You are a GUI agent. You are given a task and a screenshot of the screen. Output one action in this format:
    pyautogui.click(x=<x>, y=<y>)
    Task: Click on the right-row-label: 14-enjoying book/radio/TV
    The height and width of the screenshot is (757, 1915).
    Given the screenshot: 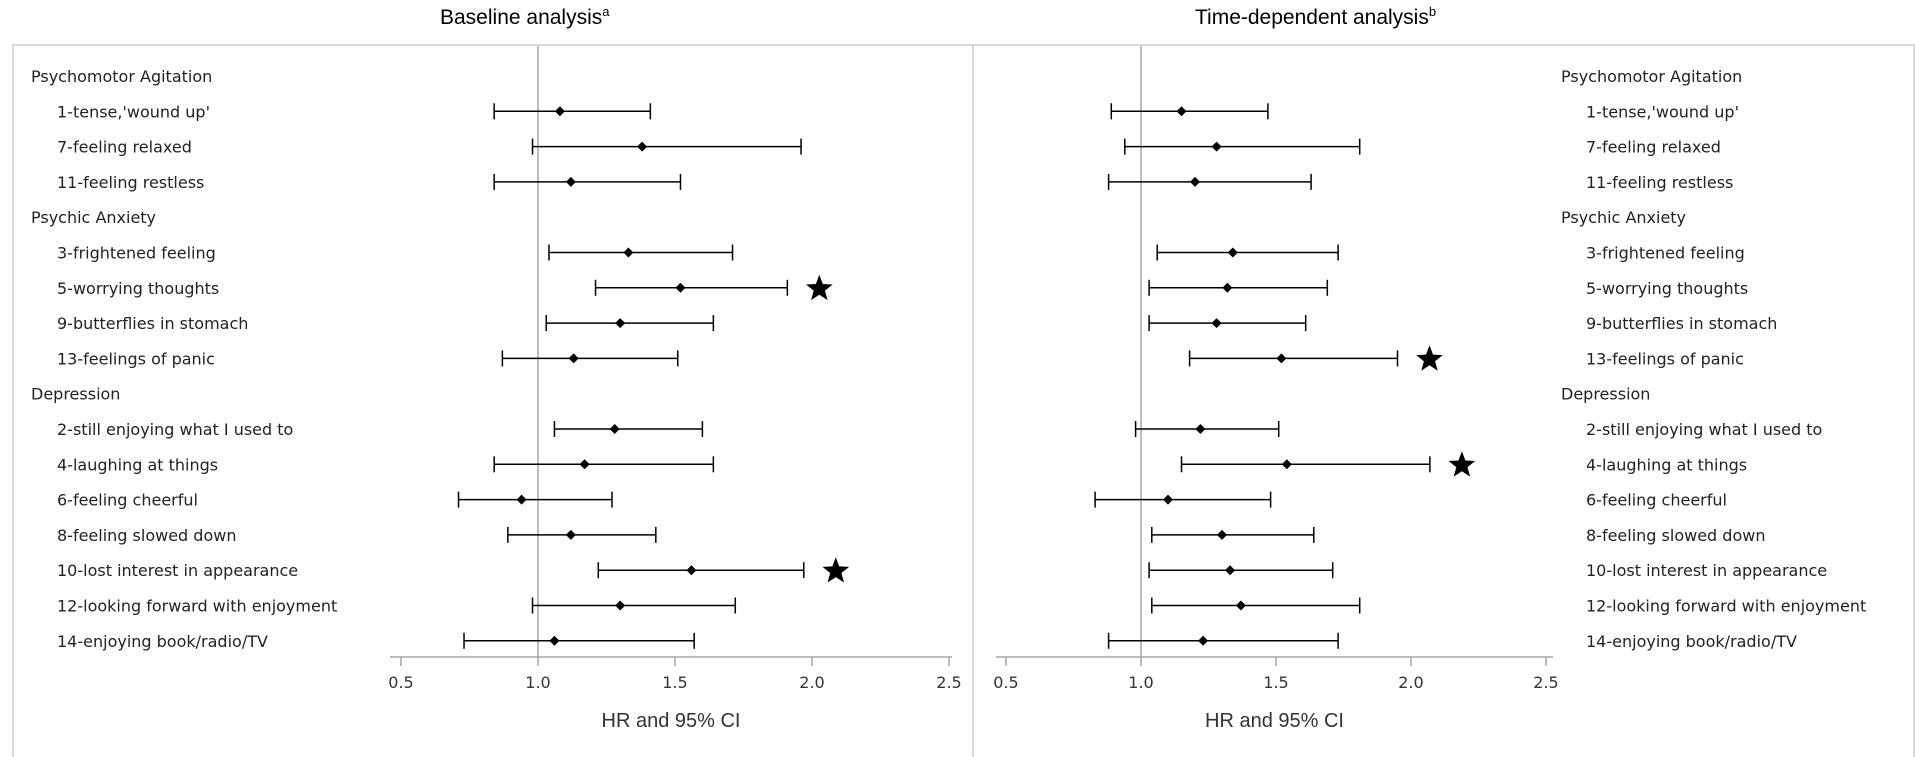 What is the action you would take?
    pyautogui.click(x=1691, y=641)
    